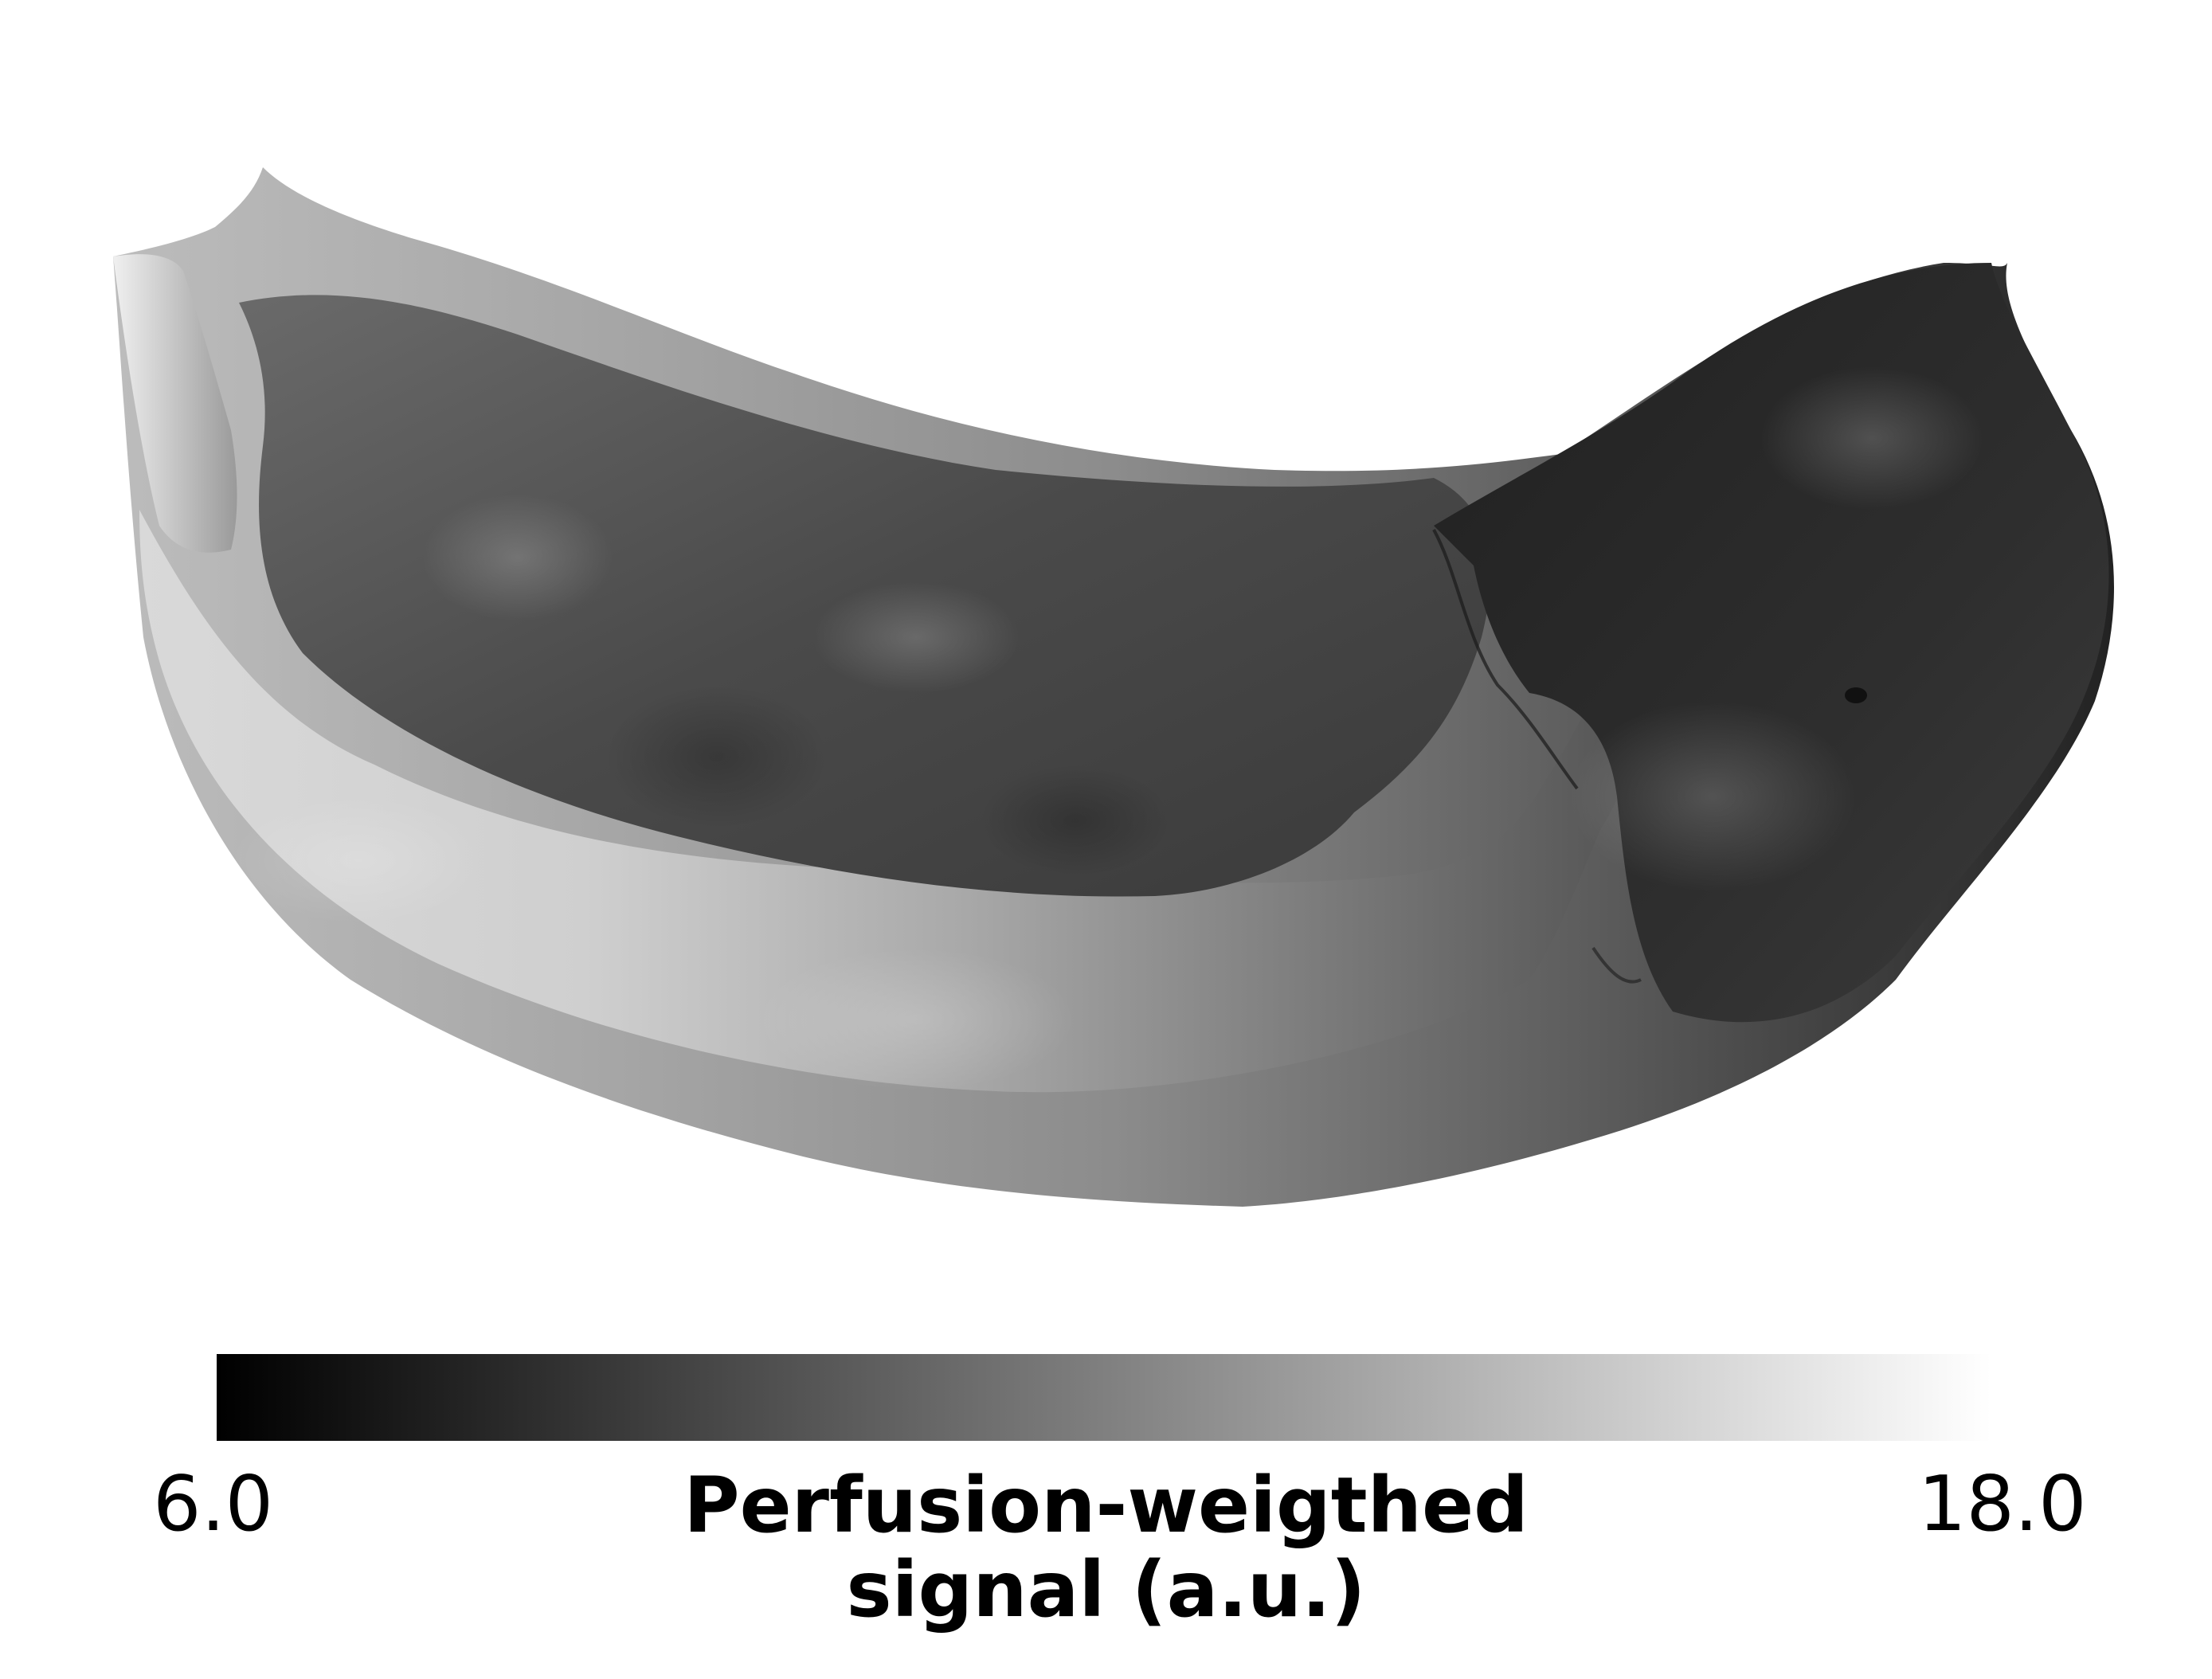 The image size is (2212, 1679). I want to click on colorbar-title: Perfusion-weigthed signal (a.u.), so click(1106, 1548).